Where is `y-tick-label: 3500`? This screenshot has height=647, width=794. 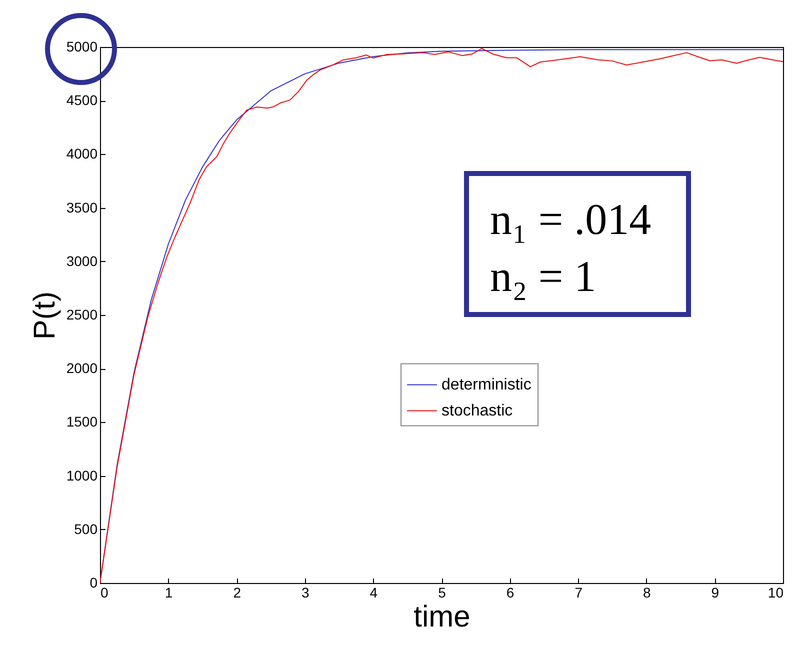 y-tick-label: 3500 is located at coordinates (82, 207).